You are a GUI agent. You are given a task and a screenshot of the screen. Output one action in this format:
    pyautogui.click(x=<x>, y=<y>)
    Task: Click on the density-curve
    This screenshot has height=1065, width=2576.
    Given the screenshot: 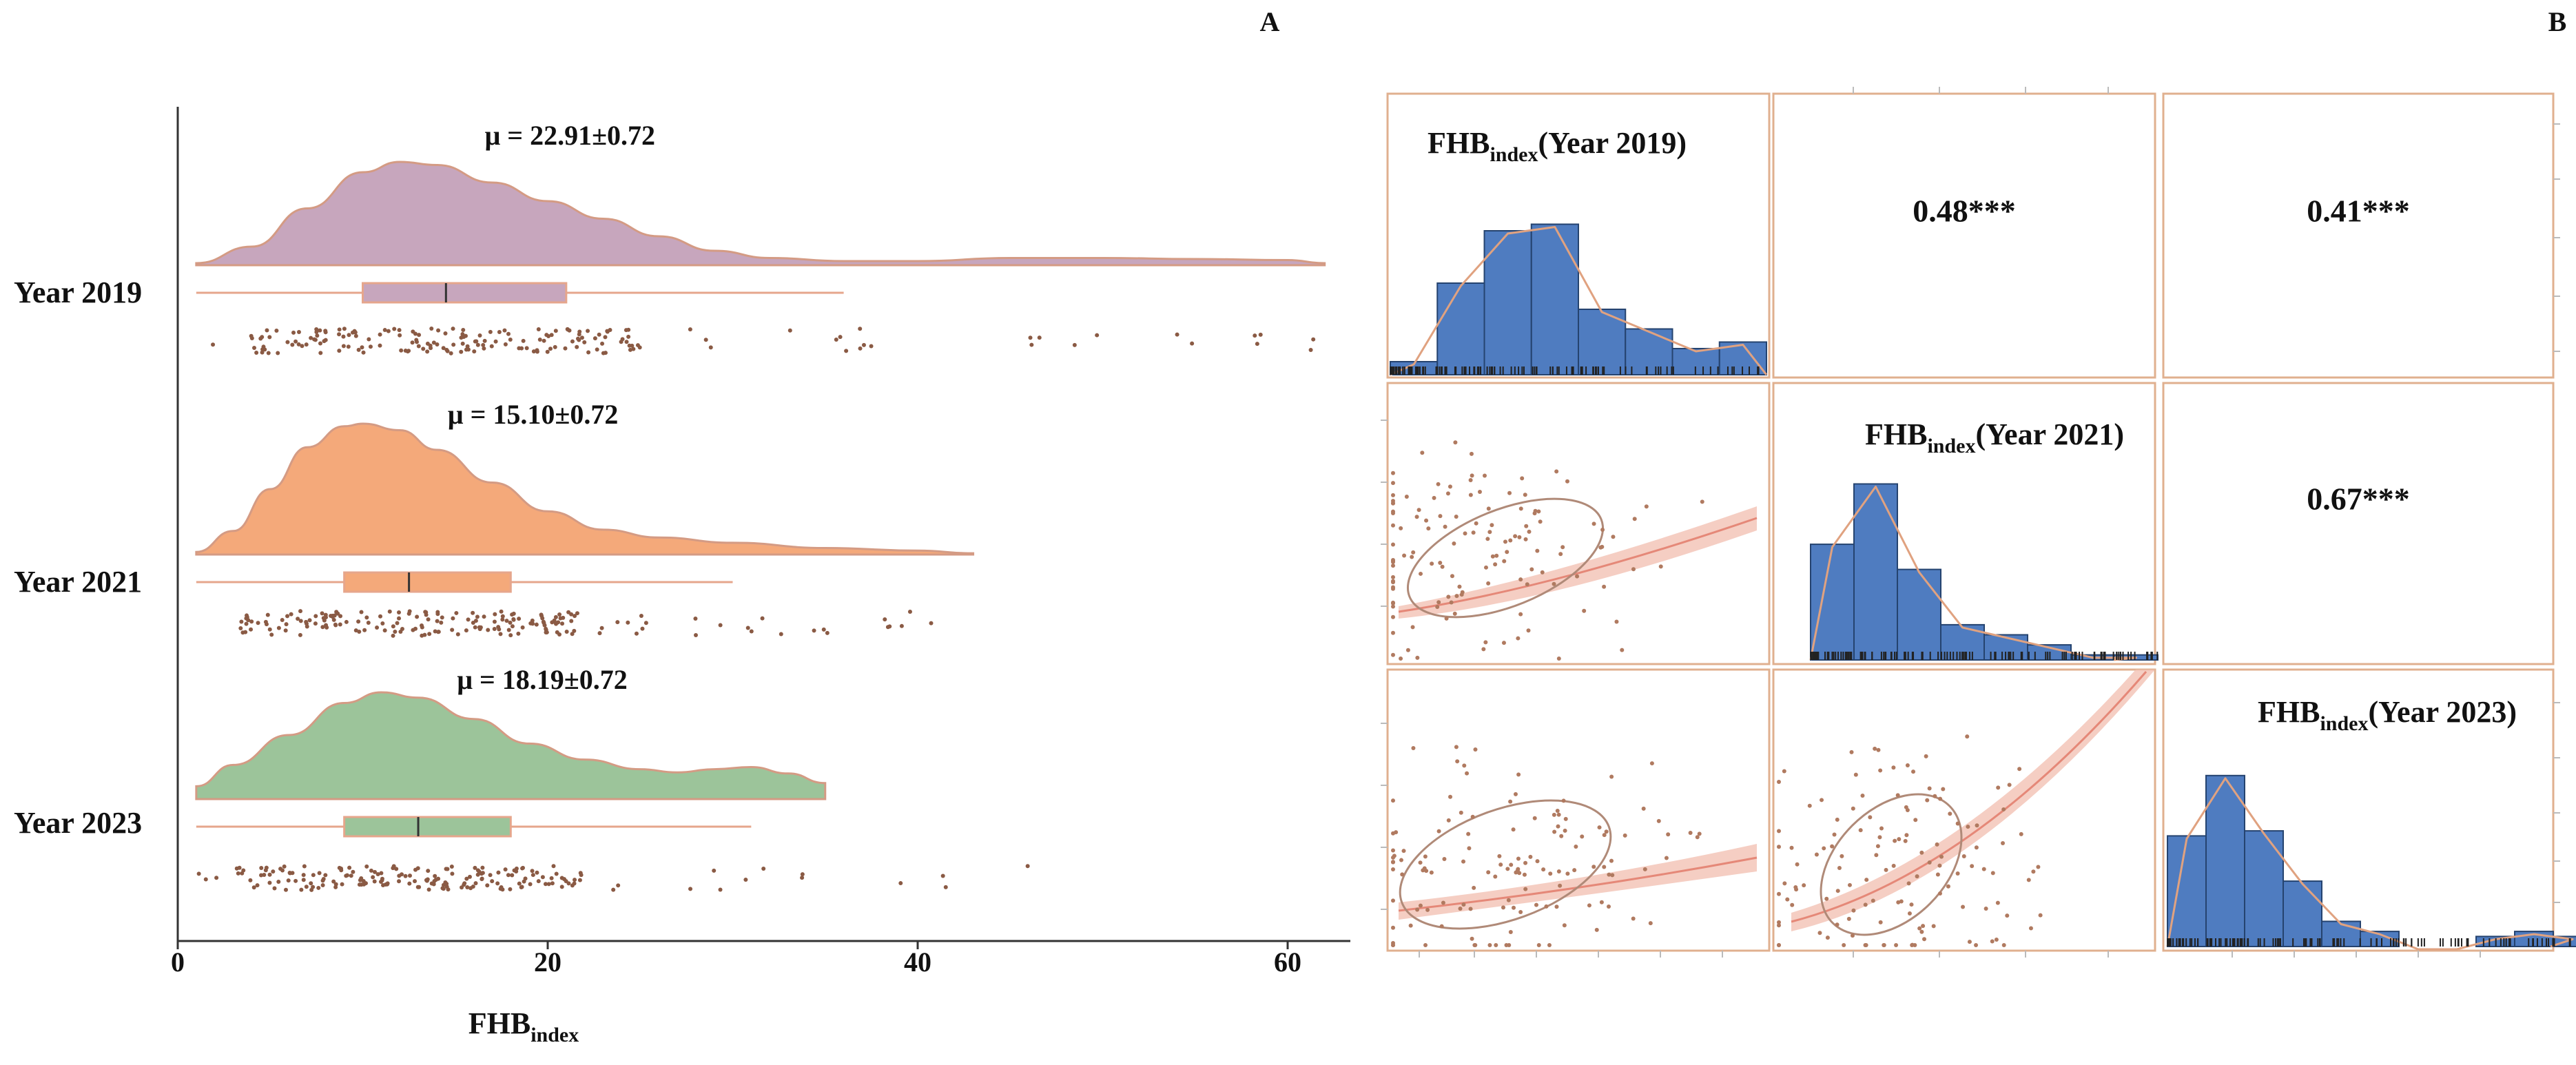 What is the action you would take?
    pyautogui.click(x=1579, y=301)
    